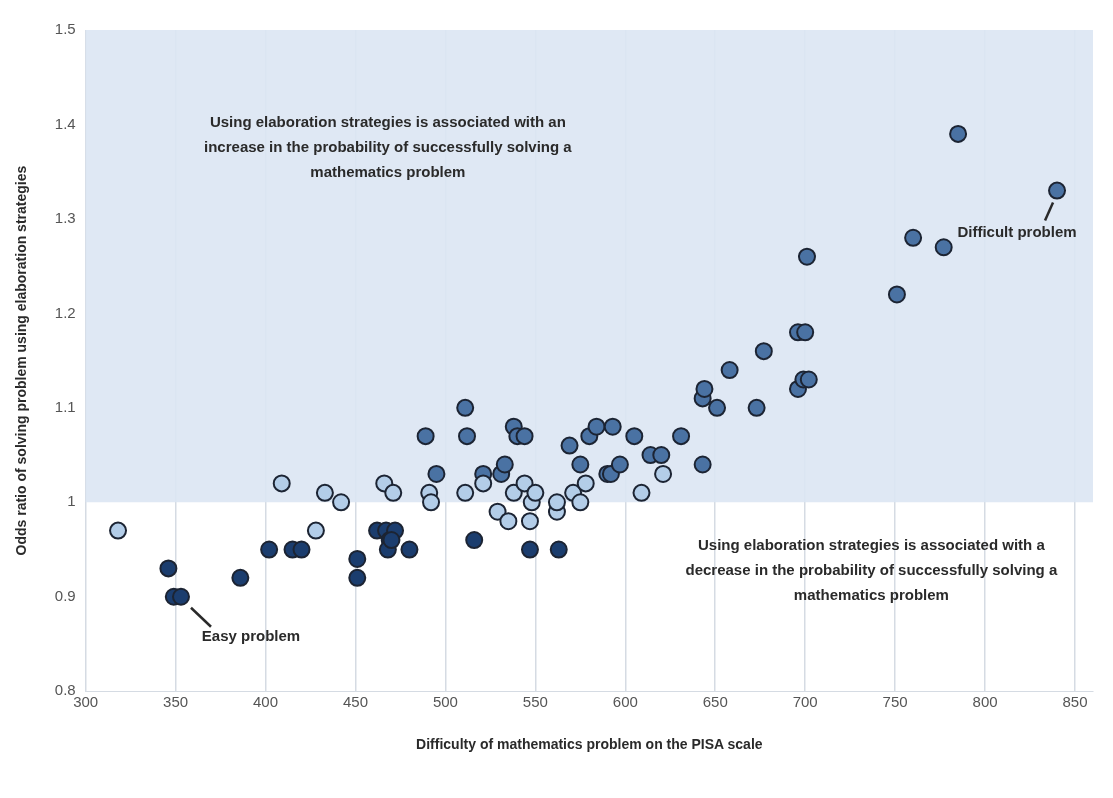 Image resolution: width=1113 pixels, height=798 pixels. I want to click on x-tick-label: 600, so click(625, 702).